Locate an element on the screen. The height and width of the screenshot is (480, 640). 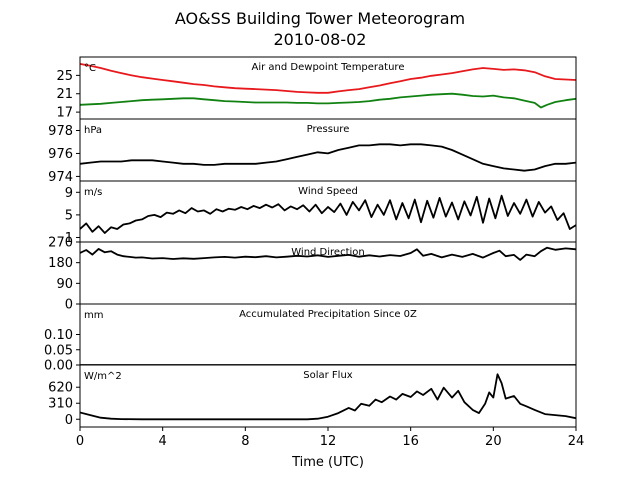
y-tick-label: 180 is located at coordinates (60, 263).